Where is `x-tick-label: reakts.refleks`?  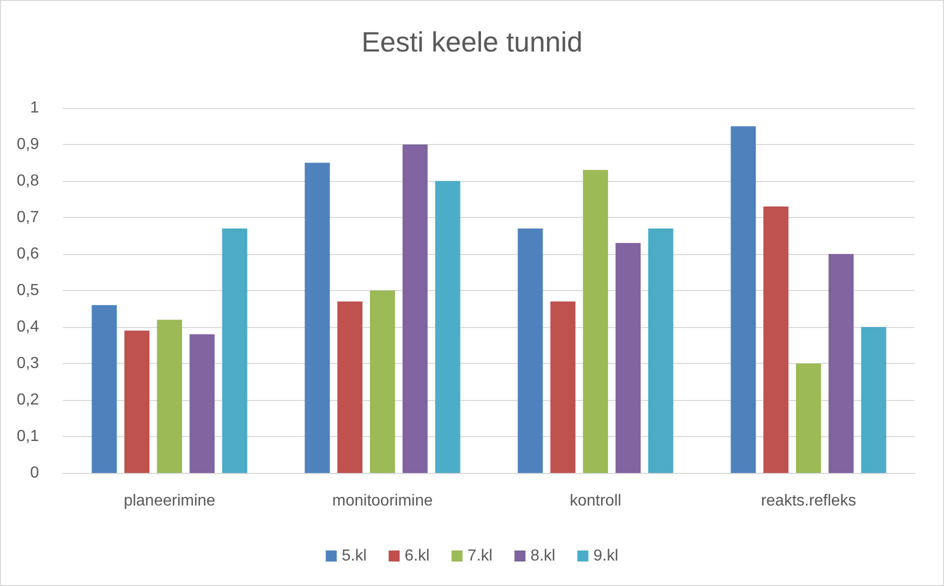 x-tick-label: reakts.refleks is located at coordinates (808, 501).